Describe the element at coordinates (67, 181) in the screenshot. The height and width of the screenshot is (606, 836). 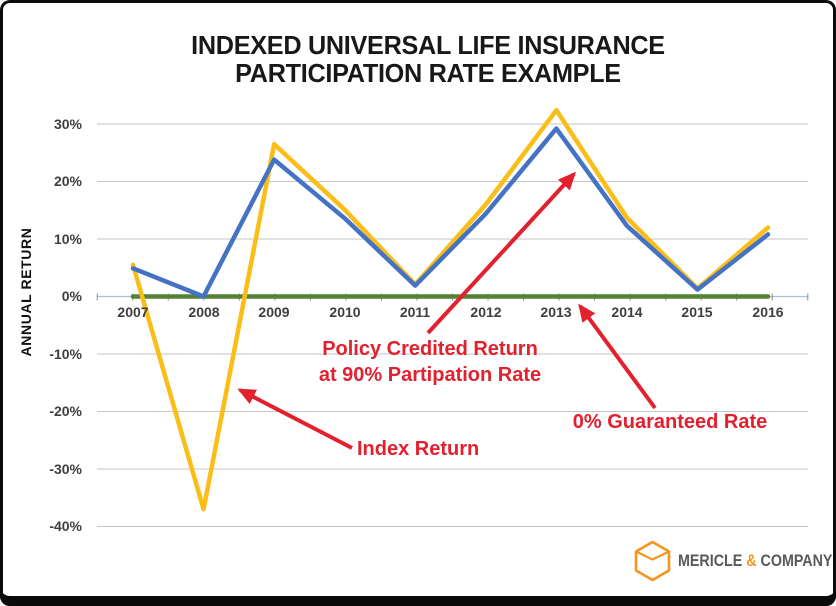
I see `y-tick-label-20: 20%` at that location.